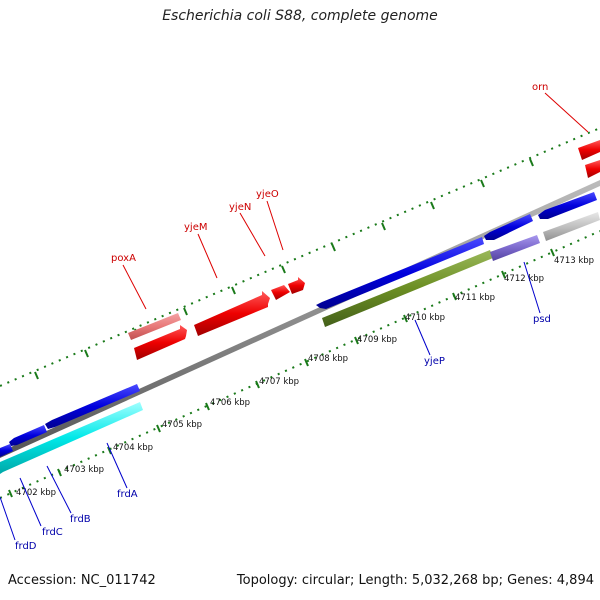 The image size is (600, 600). What do you see at coordinates (267, 194) in the screenshot?
I see `gene-label-yjeO: yjeO` at bounding box center [267, 194].